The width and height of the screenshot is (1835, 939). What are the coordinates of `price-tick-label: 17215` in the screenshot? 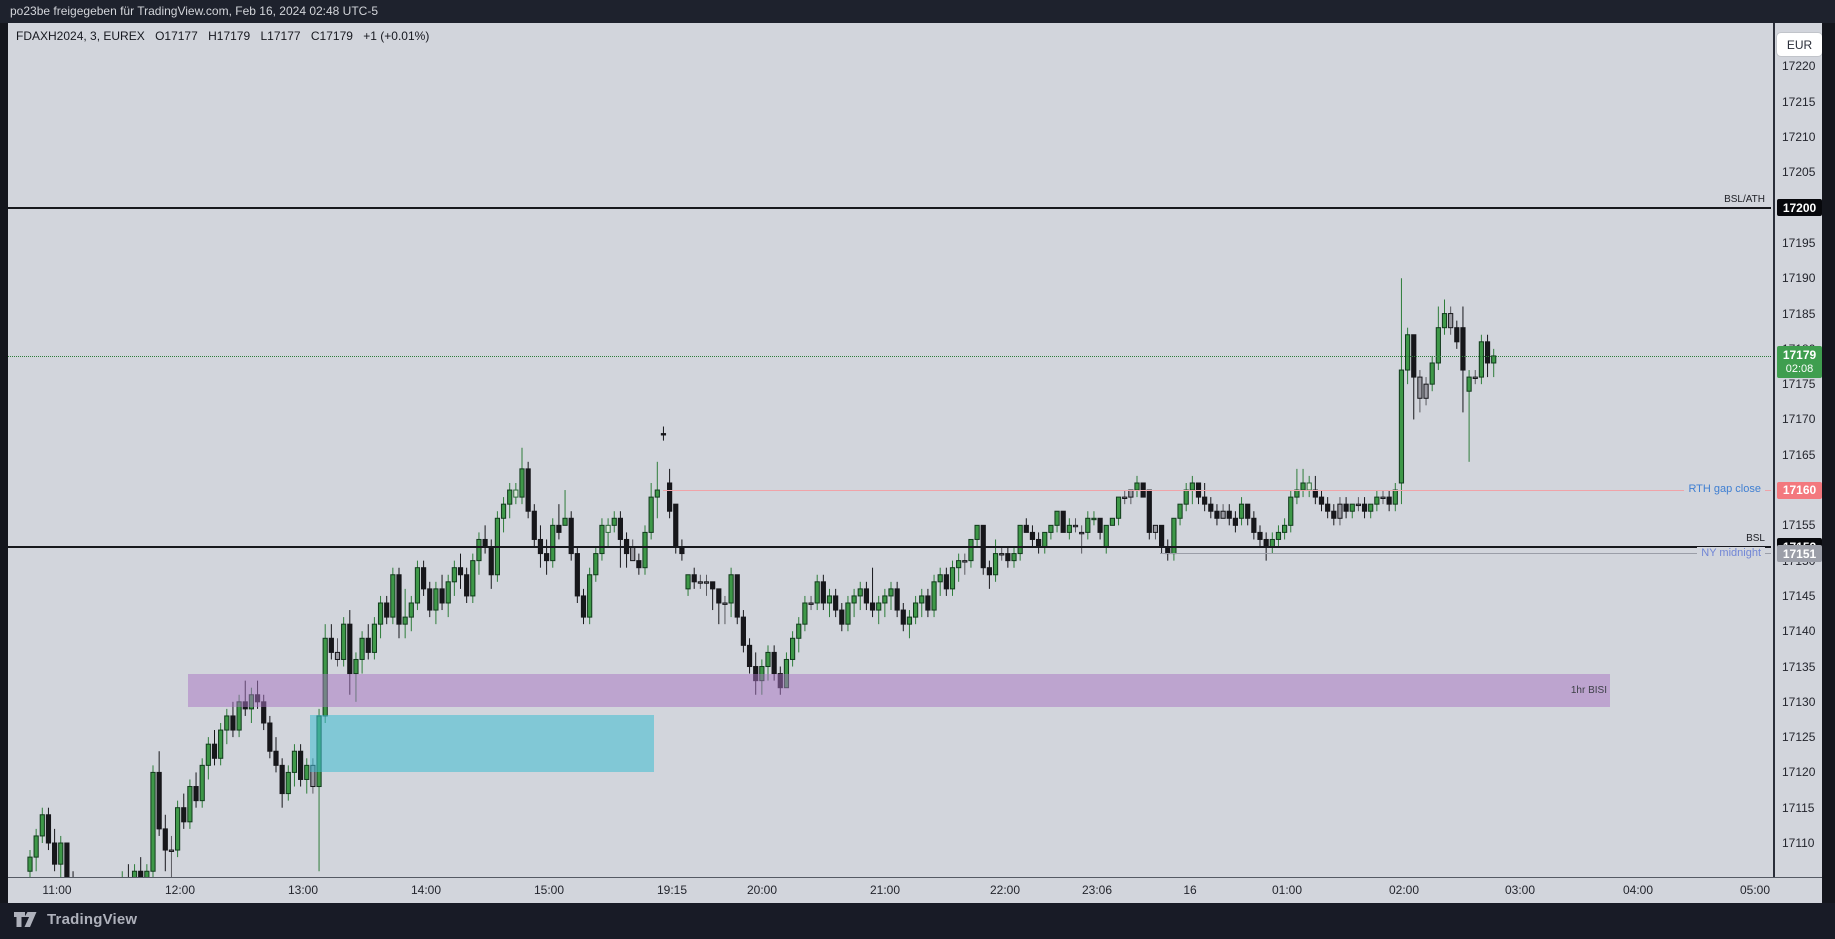 It's located at (1799, 101).